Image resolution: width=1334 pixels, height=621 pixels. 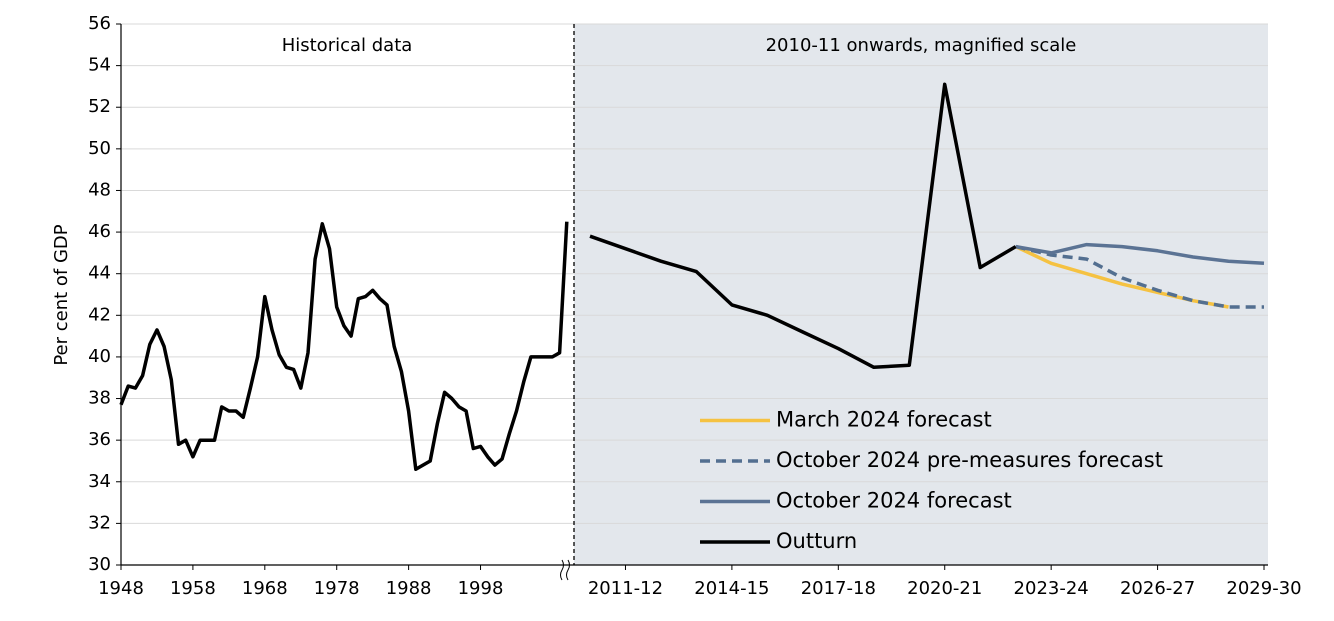 What do you see at coordinates (265, 588) in the screenshot?
I see `x-tick-label: 1968` at bounding box center [265, 588].